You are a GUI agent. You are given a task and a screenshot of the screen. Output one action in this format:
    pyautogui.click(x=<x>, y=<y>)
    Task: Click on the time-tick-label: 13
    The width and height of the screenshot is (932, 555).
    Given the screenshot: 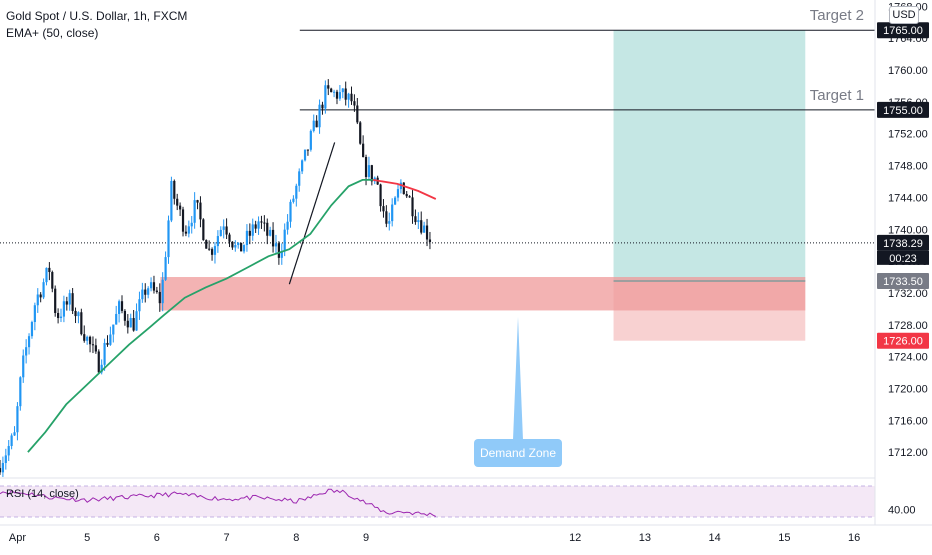 What is the action you would take?
    pyautogui.click(x=645, y=538)
    